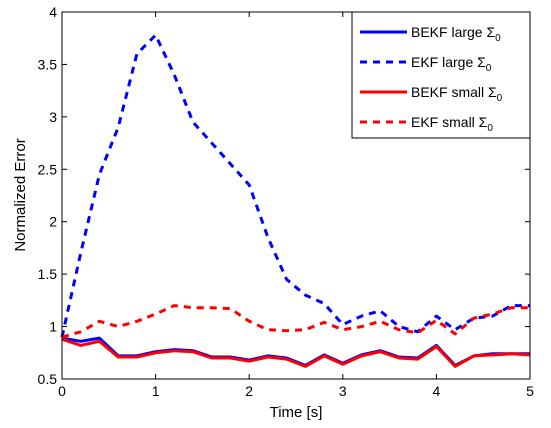  I want to click on x-tick-label: 0, so click(62, 391).